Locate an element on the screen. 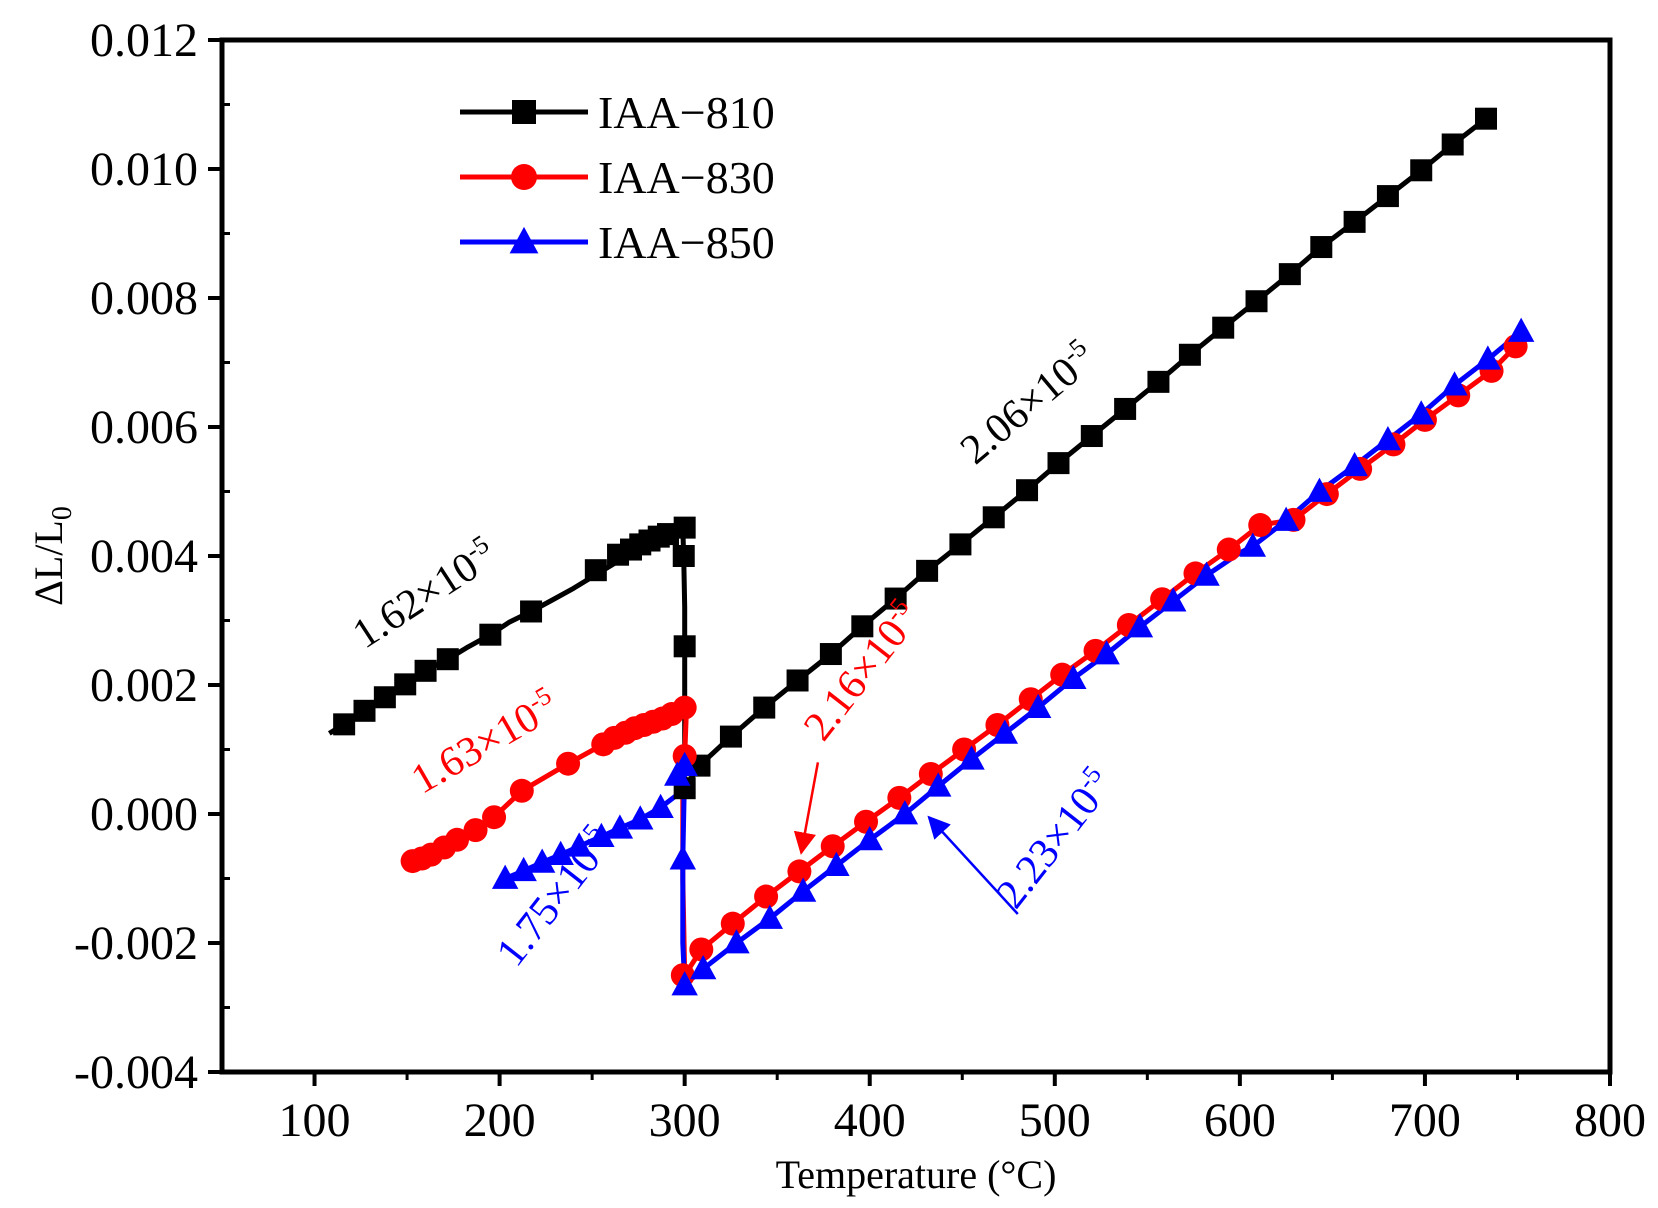 The height and width of the screenshot is (1208, 1658). x-tick-label: 600 is located at coordinates (1240, 1120).